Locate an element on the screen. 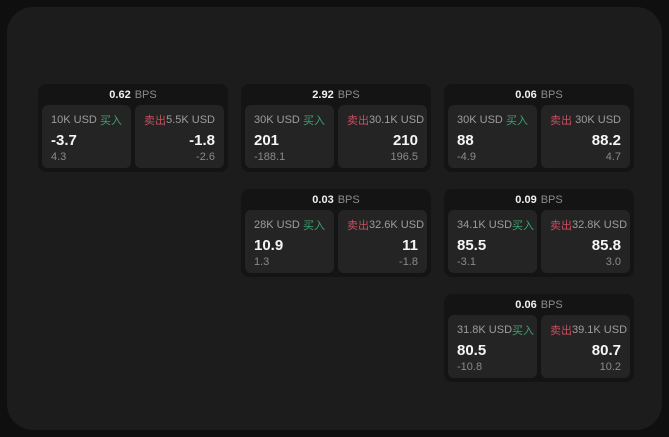 Image resolution: width=669 pixels, height=437 pixels. buy-quote-tile: 30K USD 买入 201 -188.1 is located at coordinates (289, 136).